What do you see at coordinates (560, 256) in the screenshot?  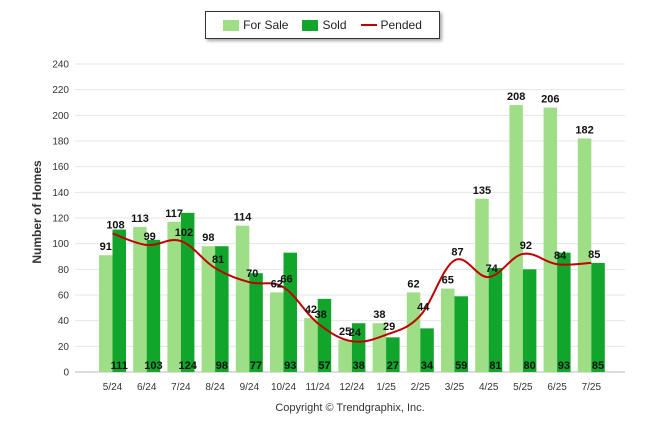 I see `label-pended: 84` at bounding box center [560, 256].